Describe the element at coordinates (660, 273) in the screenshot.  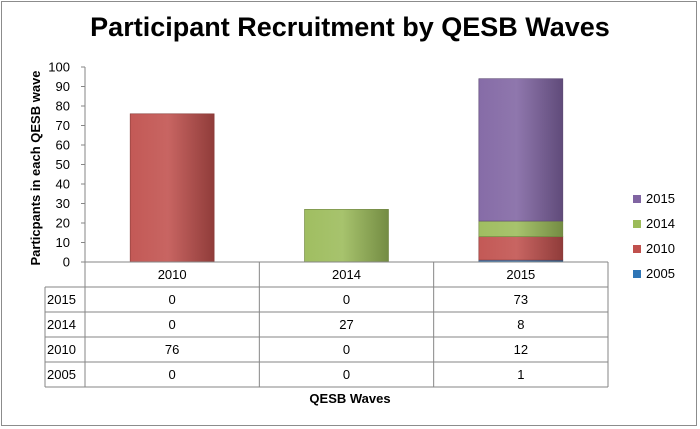
I see `legend-label: 2005` at that location.